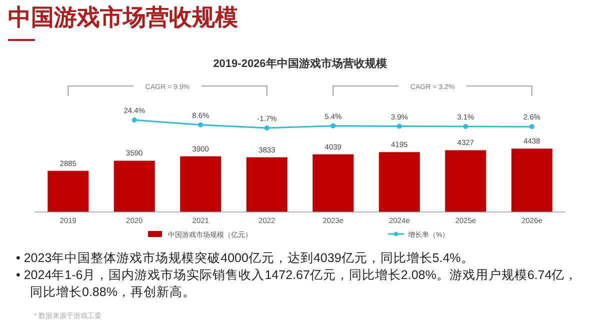  What do you see at coordinates (297, 284) in the screenshot?
I see `text: • 2024年1-6月，国内游戏市场实际销售收入1472.67亿元，同比增长2.08%。游戏用户规模6.74亿，同比增长0.88%，再创新高。` at bounding box center [297, 284].